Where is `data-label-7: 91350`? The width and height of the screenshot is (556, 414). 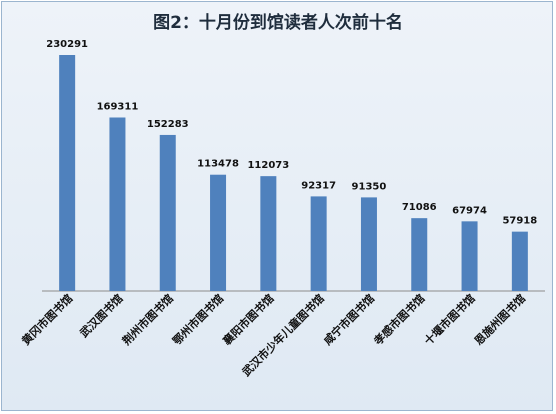 data-label-7: 91350 is located at coordinates (369, 186).